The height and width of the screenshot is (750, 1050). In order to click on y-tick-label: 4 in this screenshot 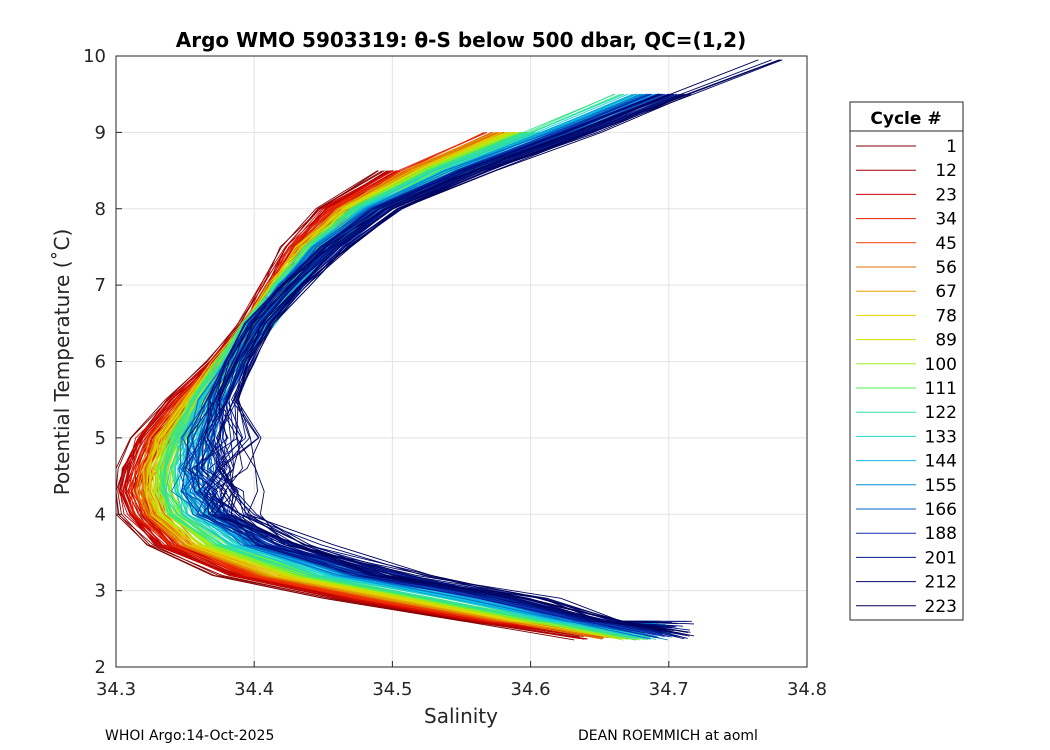, I will do `click(100, 514)`.